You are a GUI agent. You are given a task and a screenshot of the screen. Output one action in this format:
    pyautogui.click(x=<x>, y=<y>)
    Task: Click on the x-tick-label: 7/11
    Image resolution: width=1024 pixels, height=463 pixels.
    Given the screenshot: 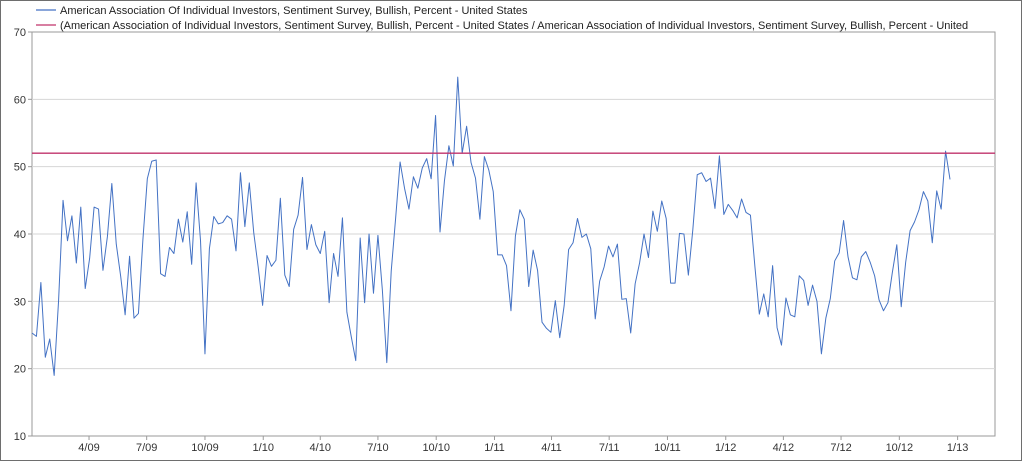 What is the action you would take?
    pyautogui.click(x=609, y=448)
    